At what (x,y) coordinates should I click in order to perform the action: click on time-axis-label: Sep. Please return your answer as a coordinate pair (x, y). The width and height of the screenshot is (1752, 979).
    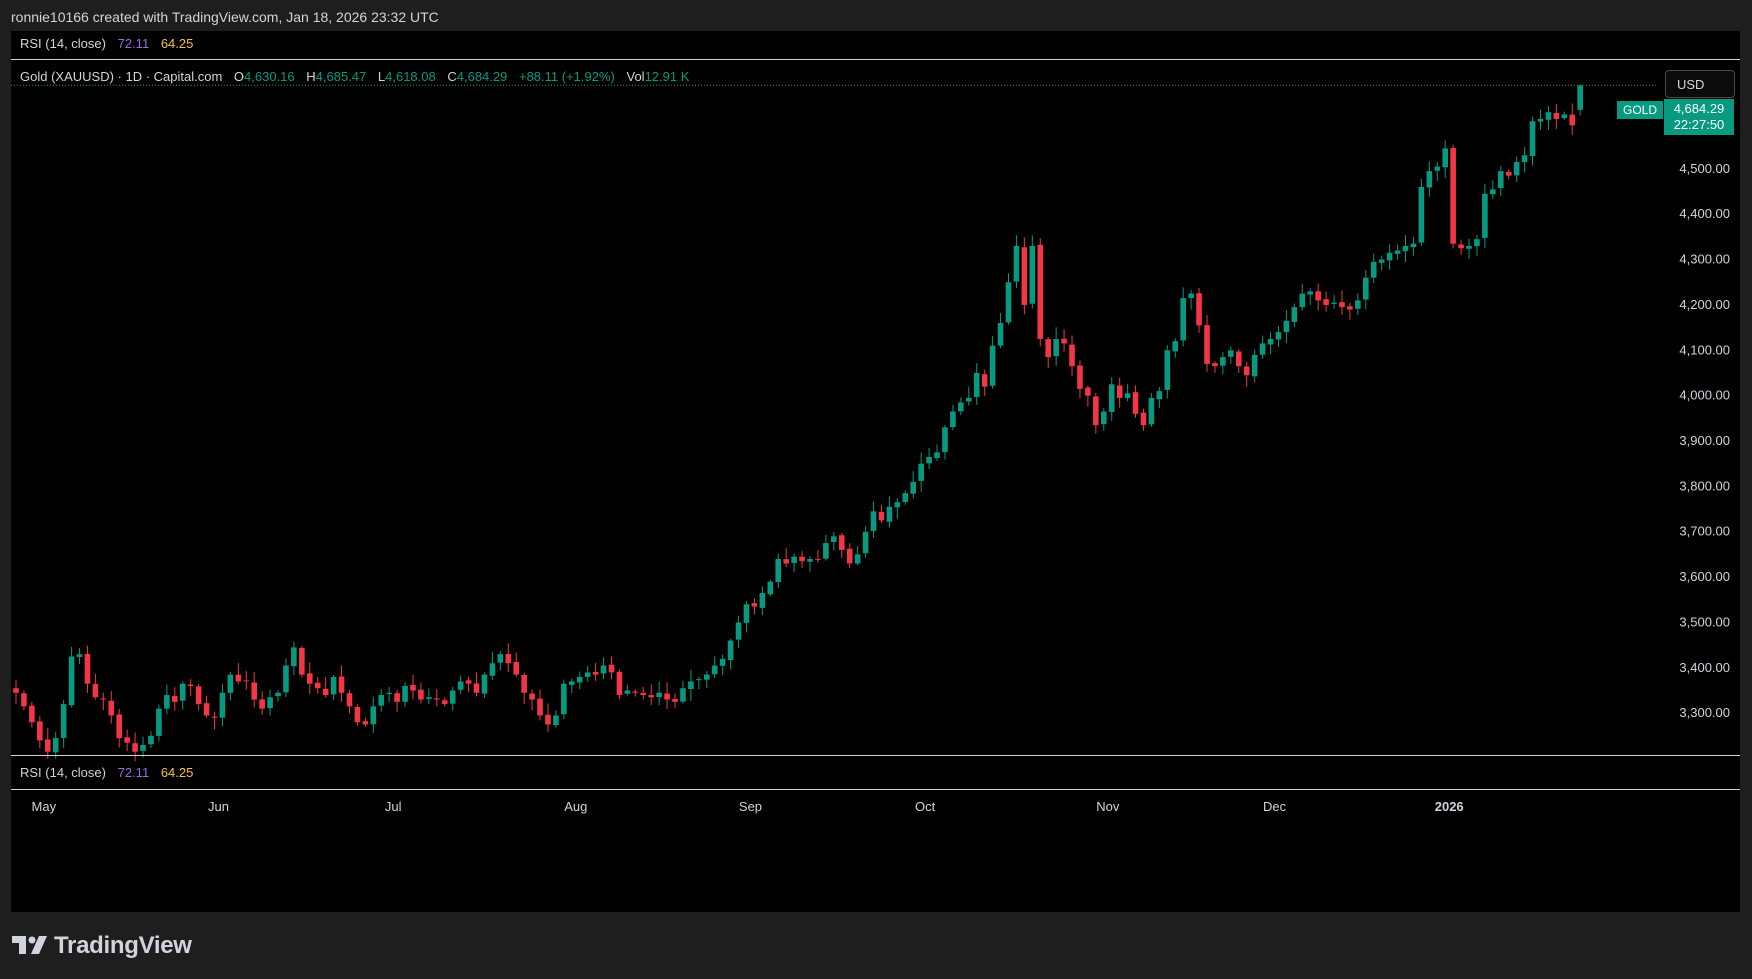
    Looking at the image, I should click on (750, 806).